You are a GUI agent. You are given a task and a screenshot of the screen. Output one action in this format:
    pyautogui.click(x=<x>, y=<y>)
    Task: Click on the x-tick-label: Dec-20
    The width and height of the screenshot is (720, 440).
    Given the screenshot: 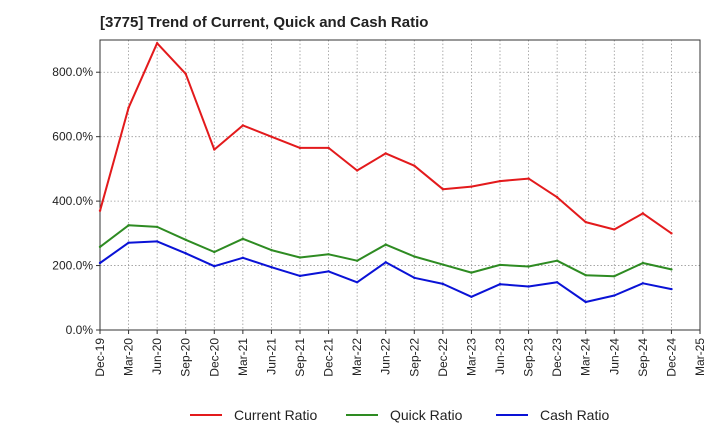 What is the action you would take?
    pyautogui.click(x=214, y=357)
    